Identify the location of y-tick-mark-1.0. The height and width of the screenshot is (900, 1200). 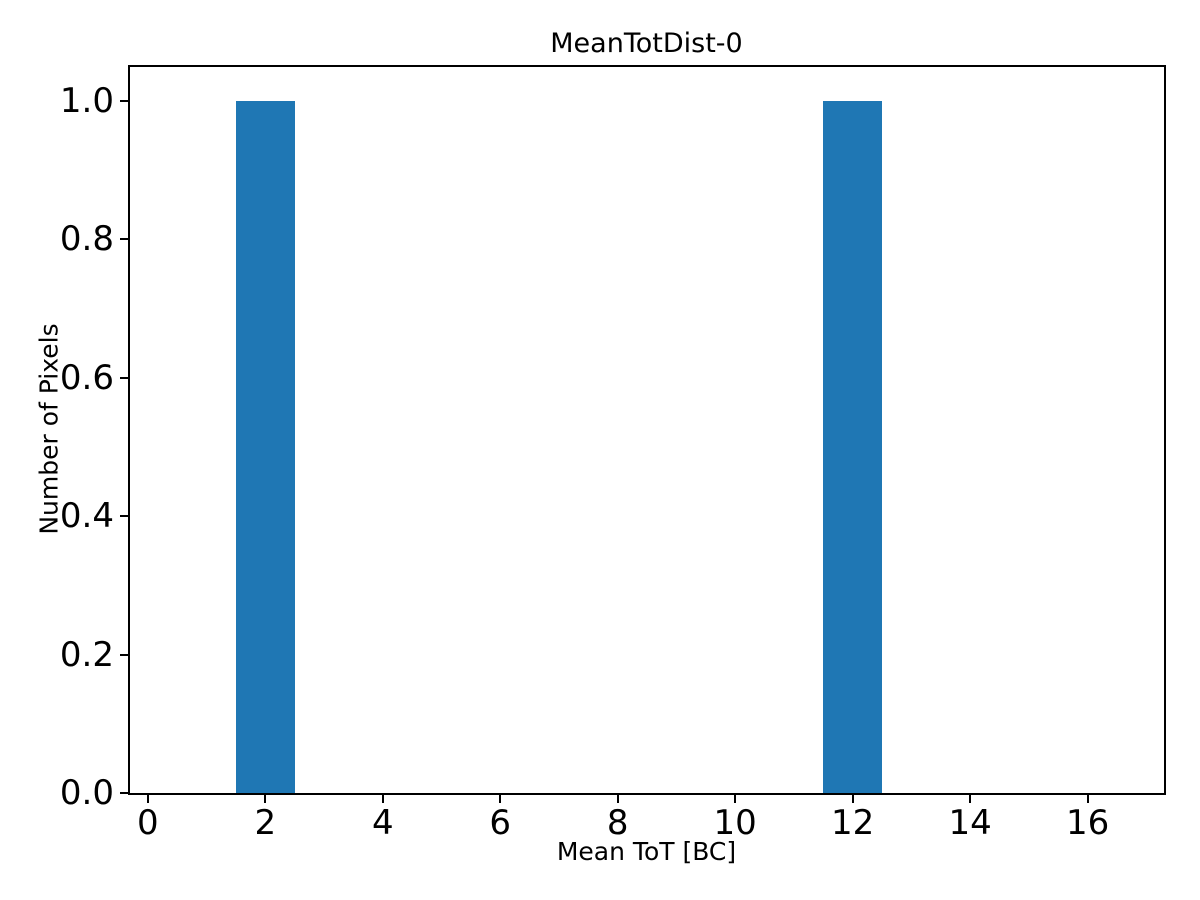
(124, 100).